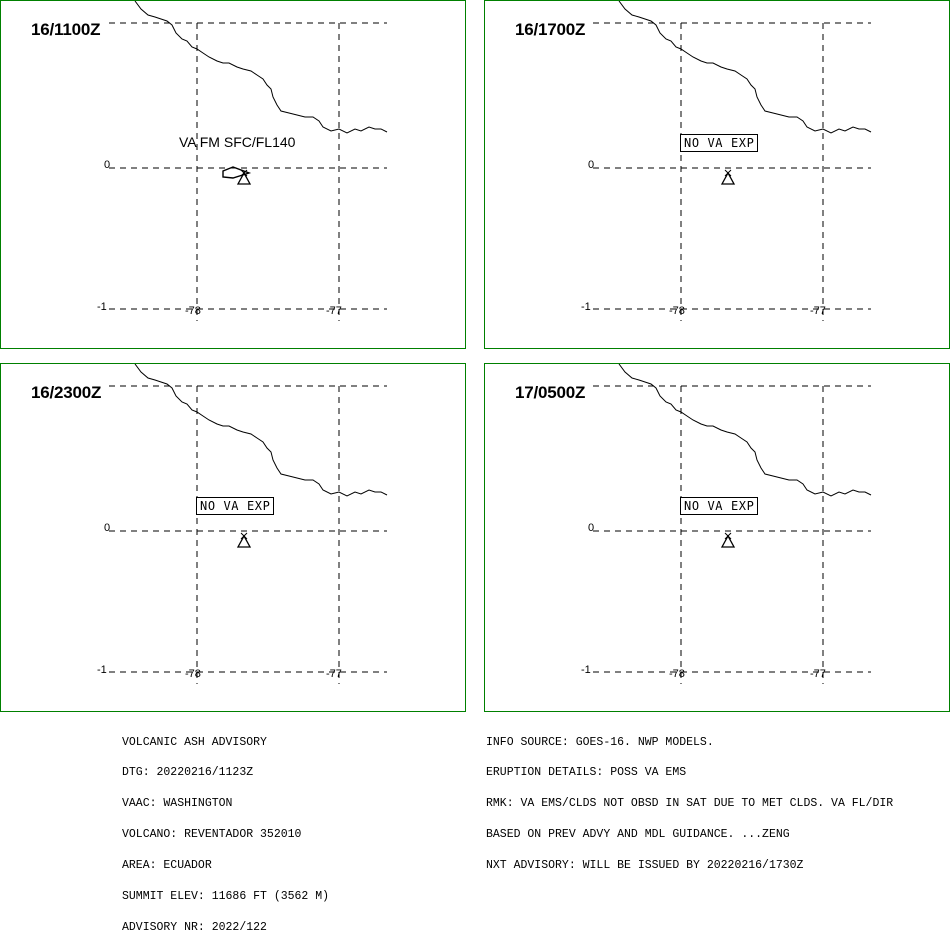 The width and height of the screenshot is (950, 944). Describe the element at coordinates (586, 773) in the screenshot. I see `details-line: ERUPTION DETAILS: POSS VA EMS` at that location.